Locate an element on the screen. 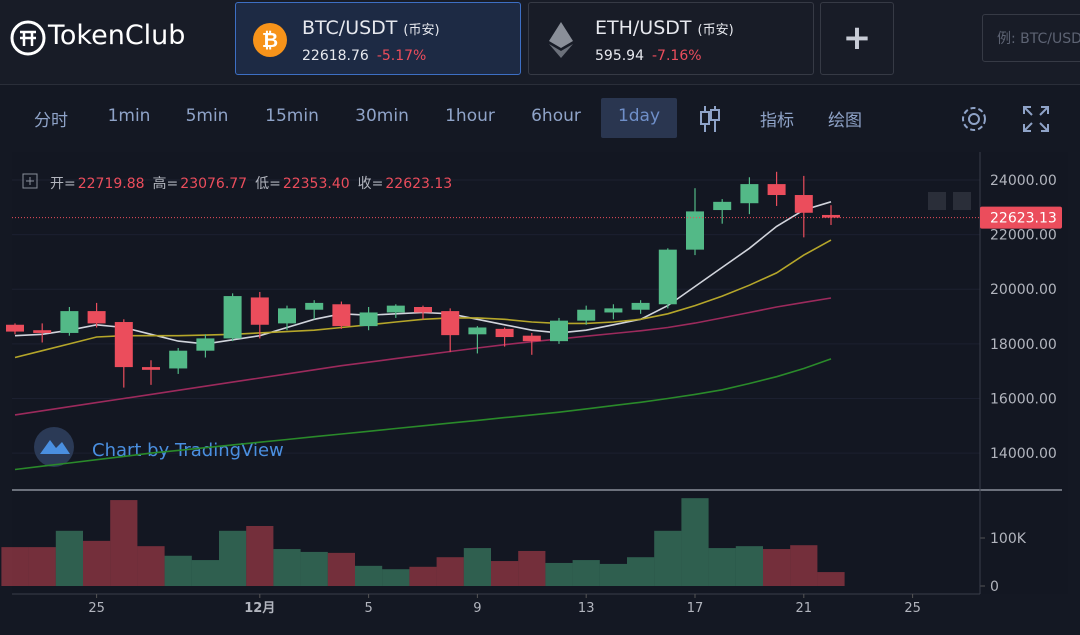  selected-bg is located at coordinates (639, 118).